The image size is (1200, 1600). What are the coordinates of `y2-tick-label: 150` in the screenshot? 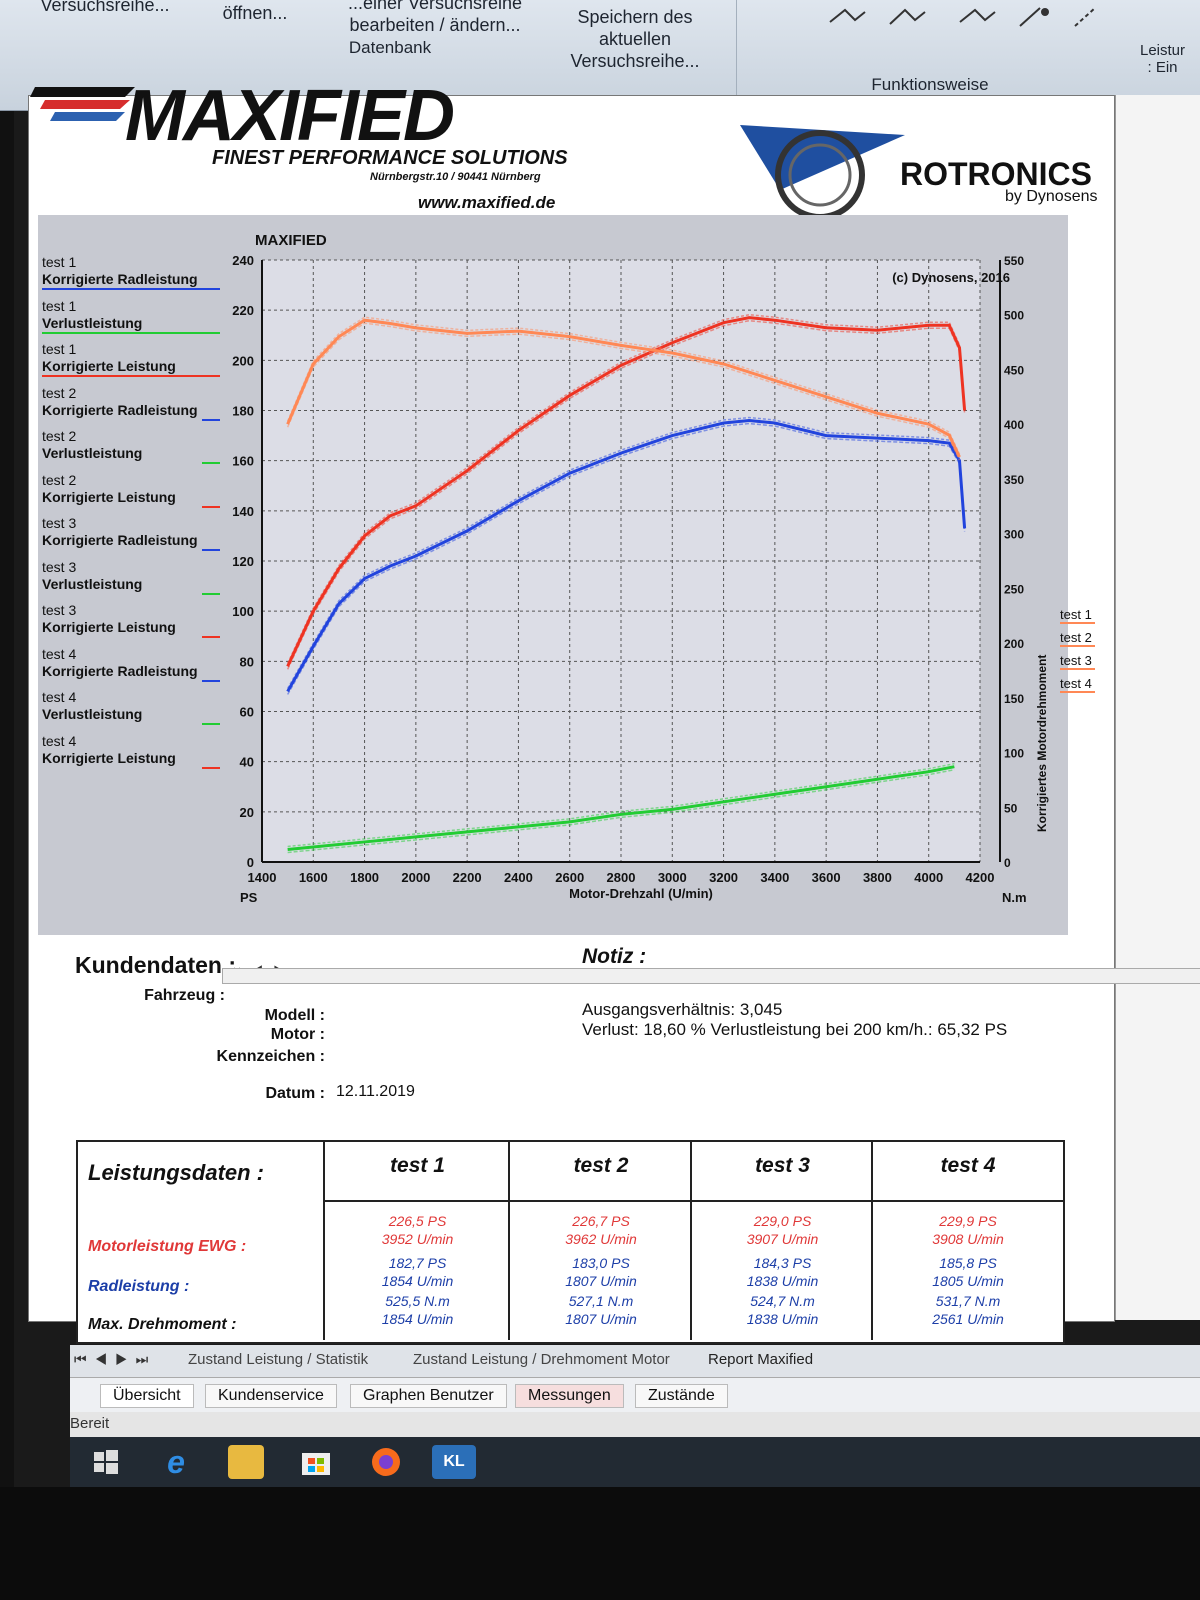 It's located at (1014, 699).